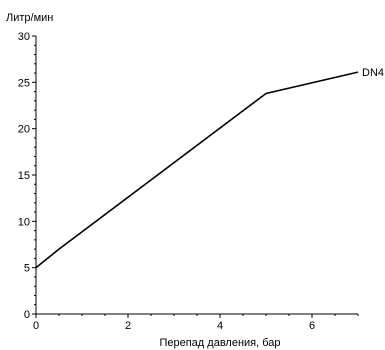 This screenshot has width=385, height=350. I want to click on y-tick-label: 30, so click(24, 37).